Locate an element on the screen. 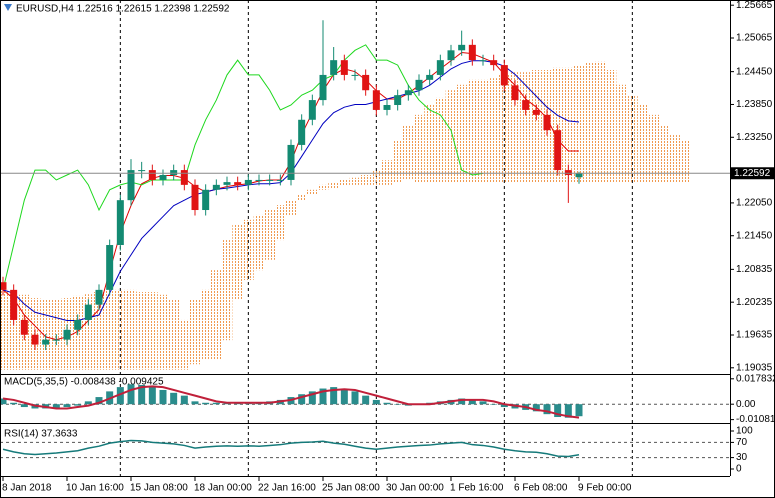  y-tick-label: 70 is located at coordinates (742, 442).